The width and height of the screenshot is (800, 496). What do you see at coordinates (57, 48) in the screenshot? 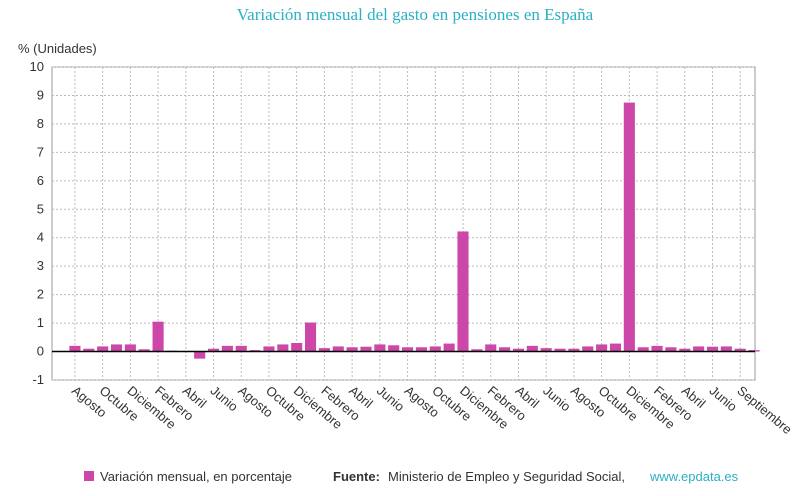
I see `y-axis-label: % (Unidades)` at bounding box center [57, 48].